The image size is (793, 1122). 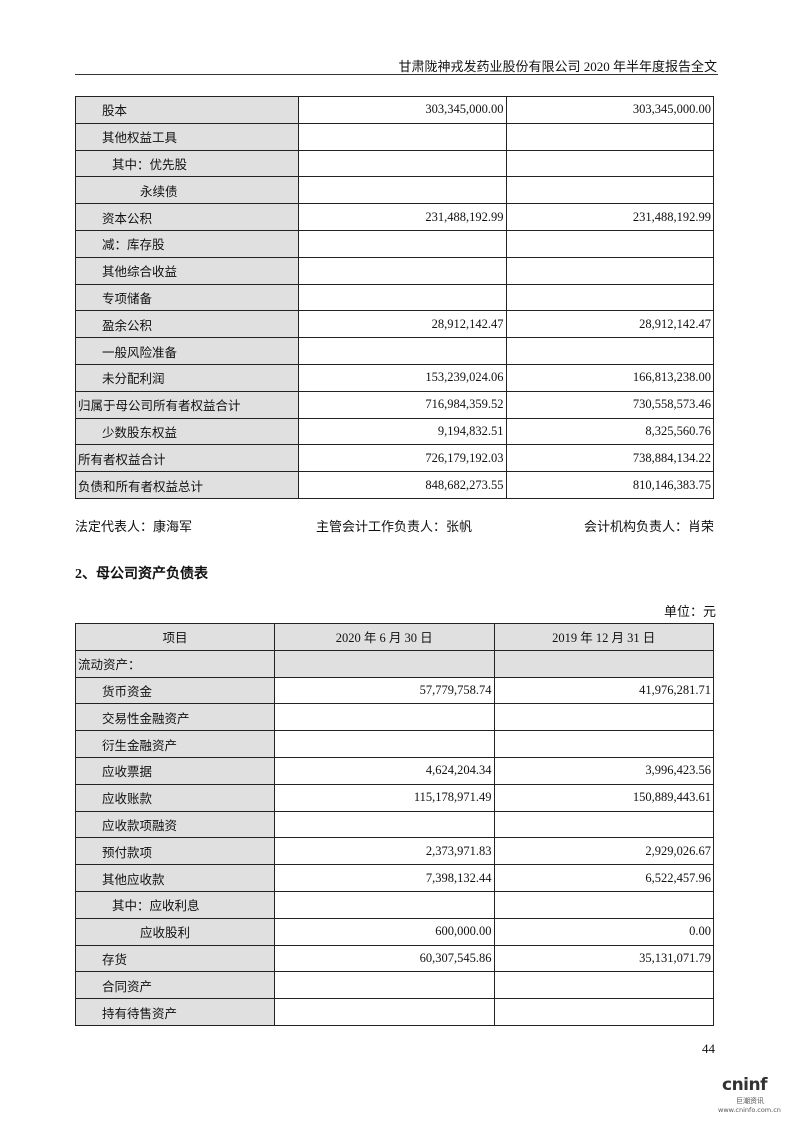 I want to click on table-row: 应收股利 600,000.00 0.00, so click(x=394, y=931).